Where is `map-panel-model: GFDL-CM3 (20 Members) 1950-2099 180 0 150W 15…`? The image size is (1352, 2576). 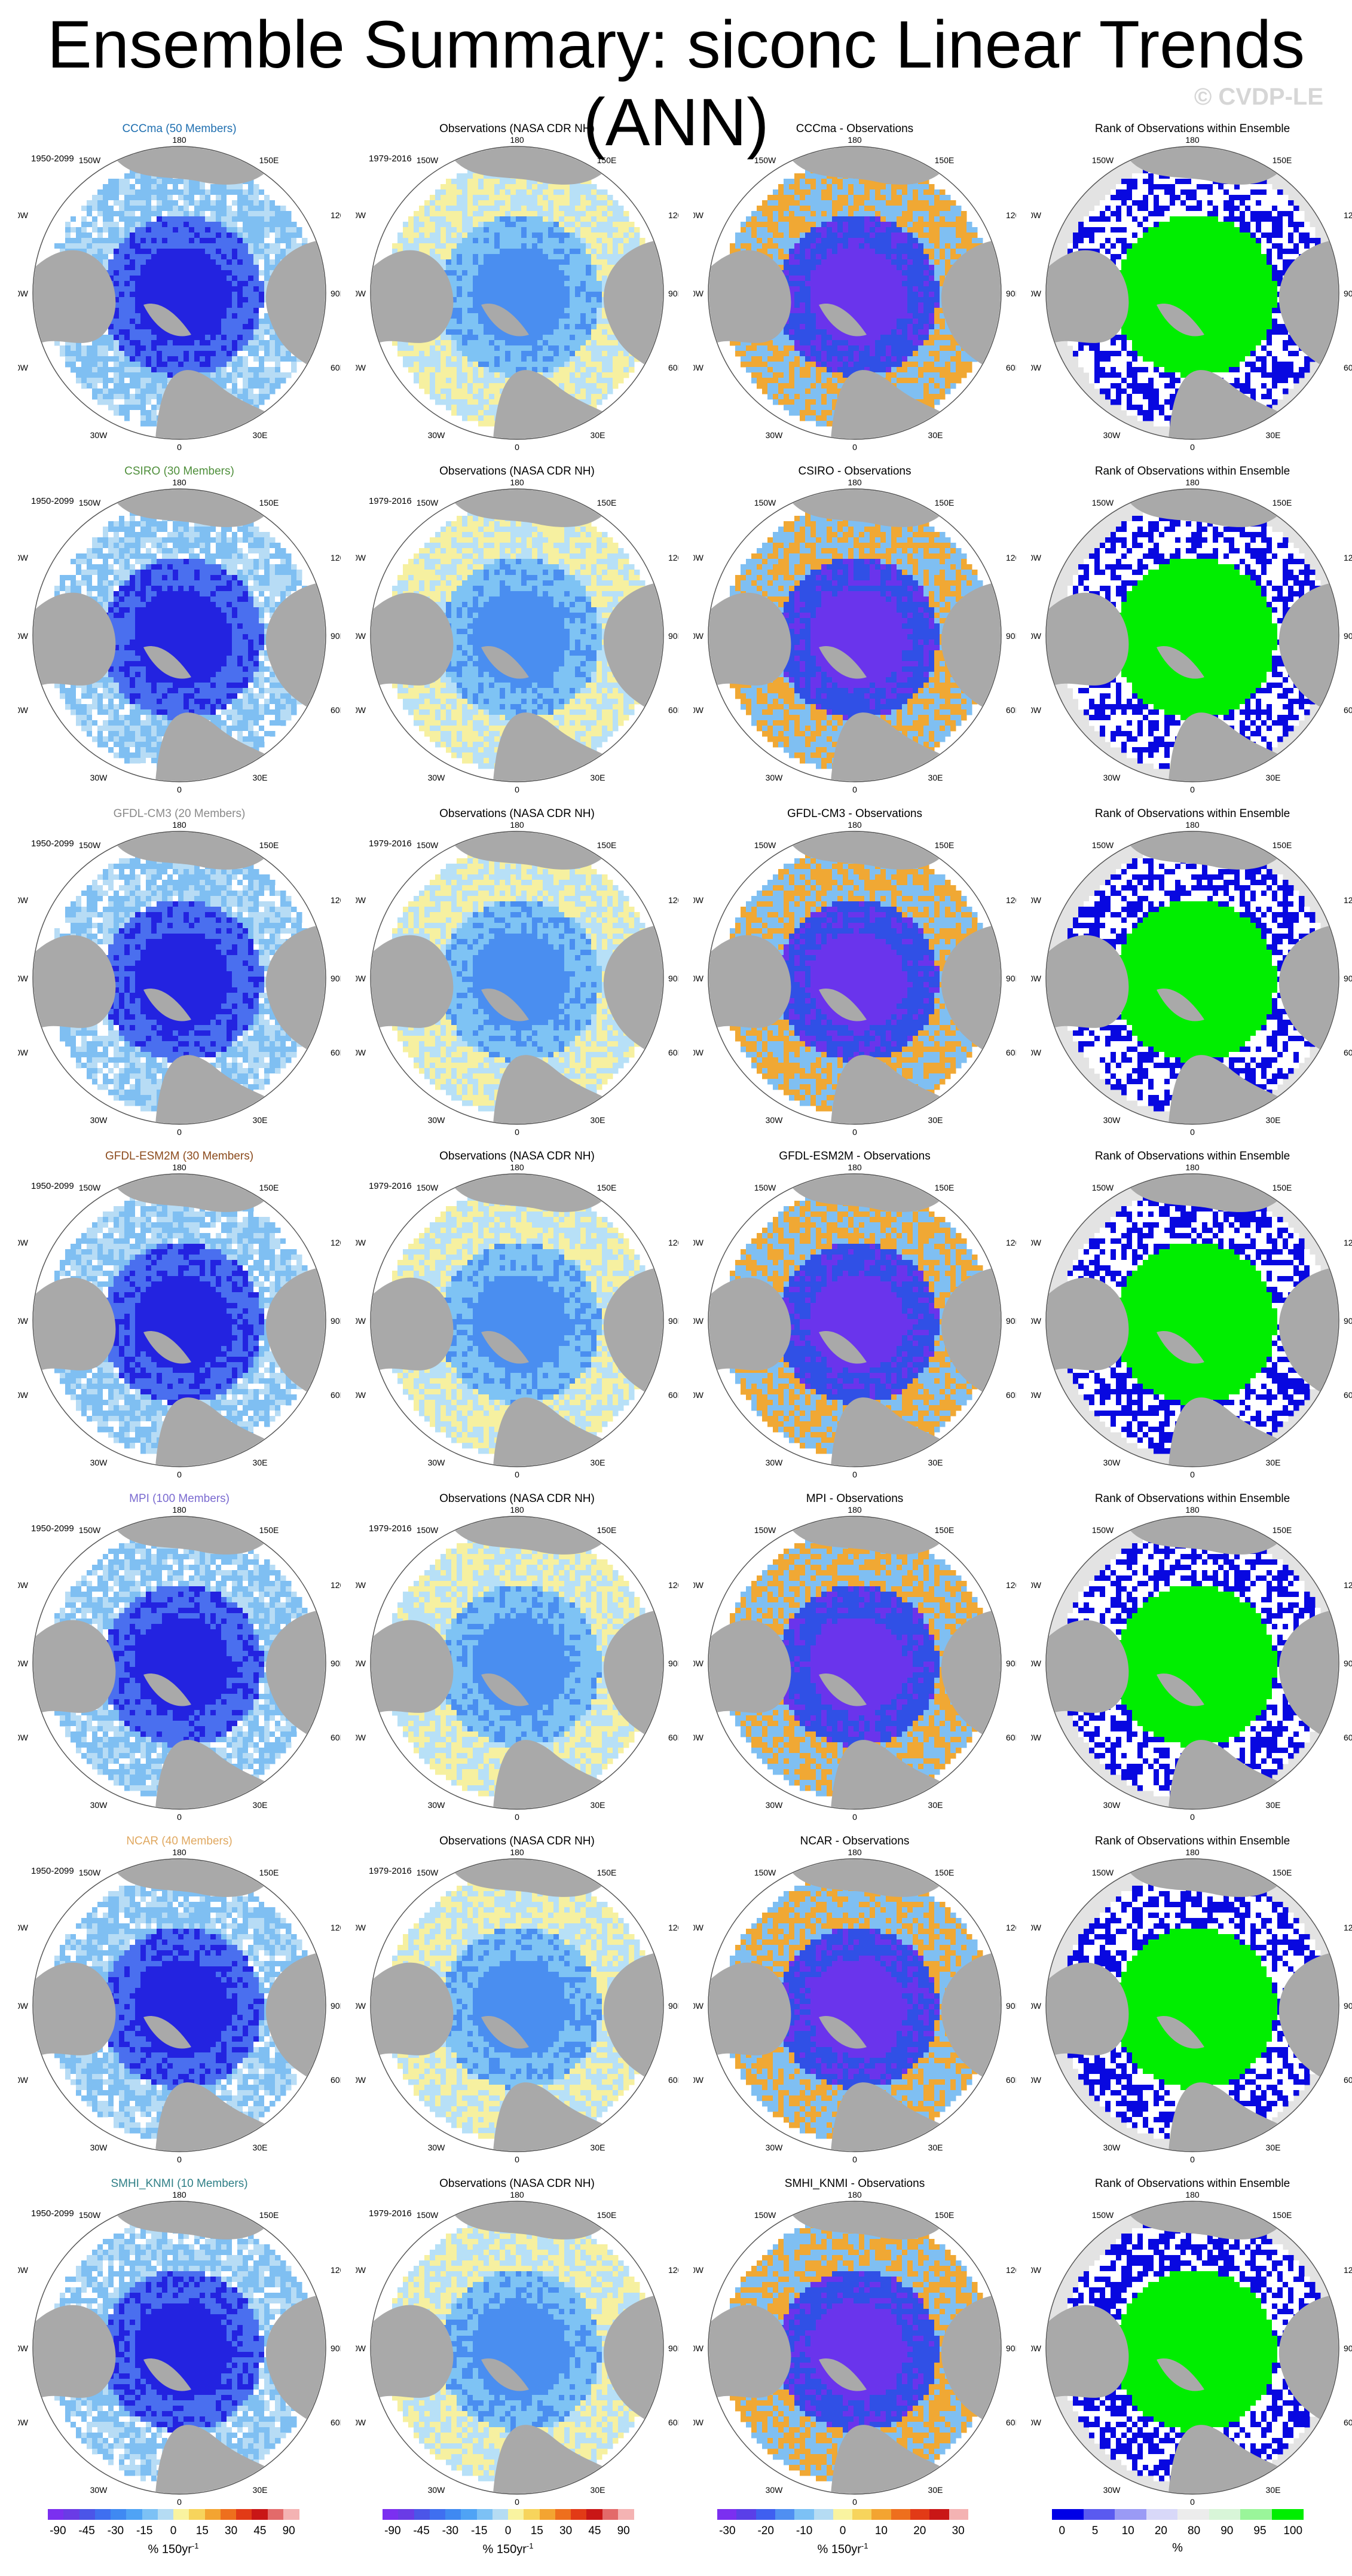 map-panel-model: GFDL-CM3 (20 Members) 1950-2099 180 0 150W 15… is located at coordinates (179, 974).